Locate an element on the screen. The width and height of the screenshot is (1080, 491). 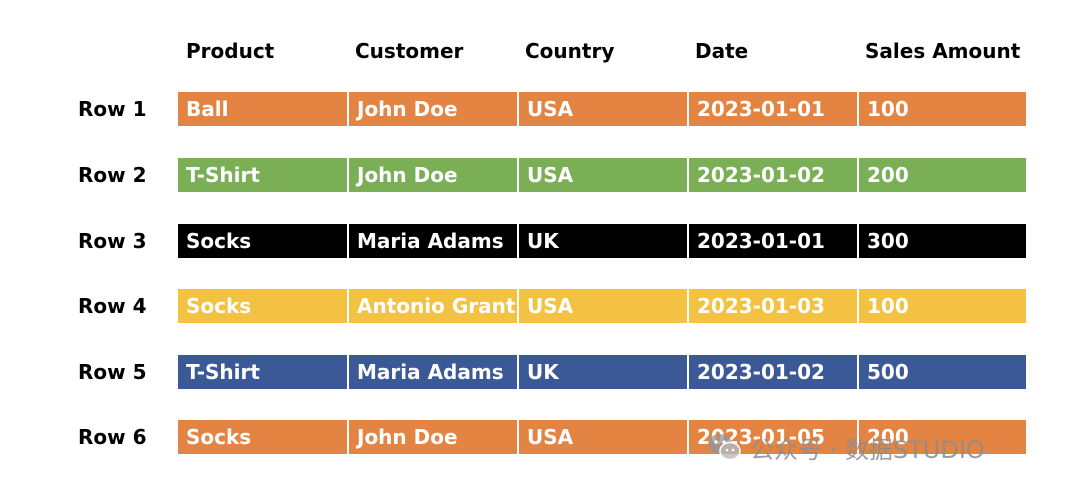
table-row: T-Shirt John Doe USA 2023-01-02 200 is located at coordinates (602, 175).